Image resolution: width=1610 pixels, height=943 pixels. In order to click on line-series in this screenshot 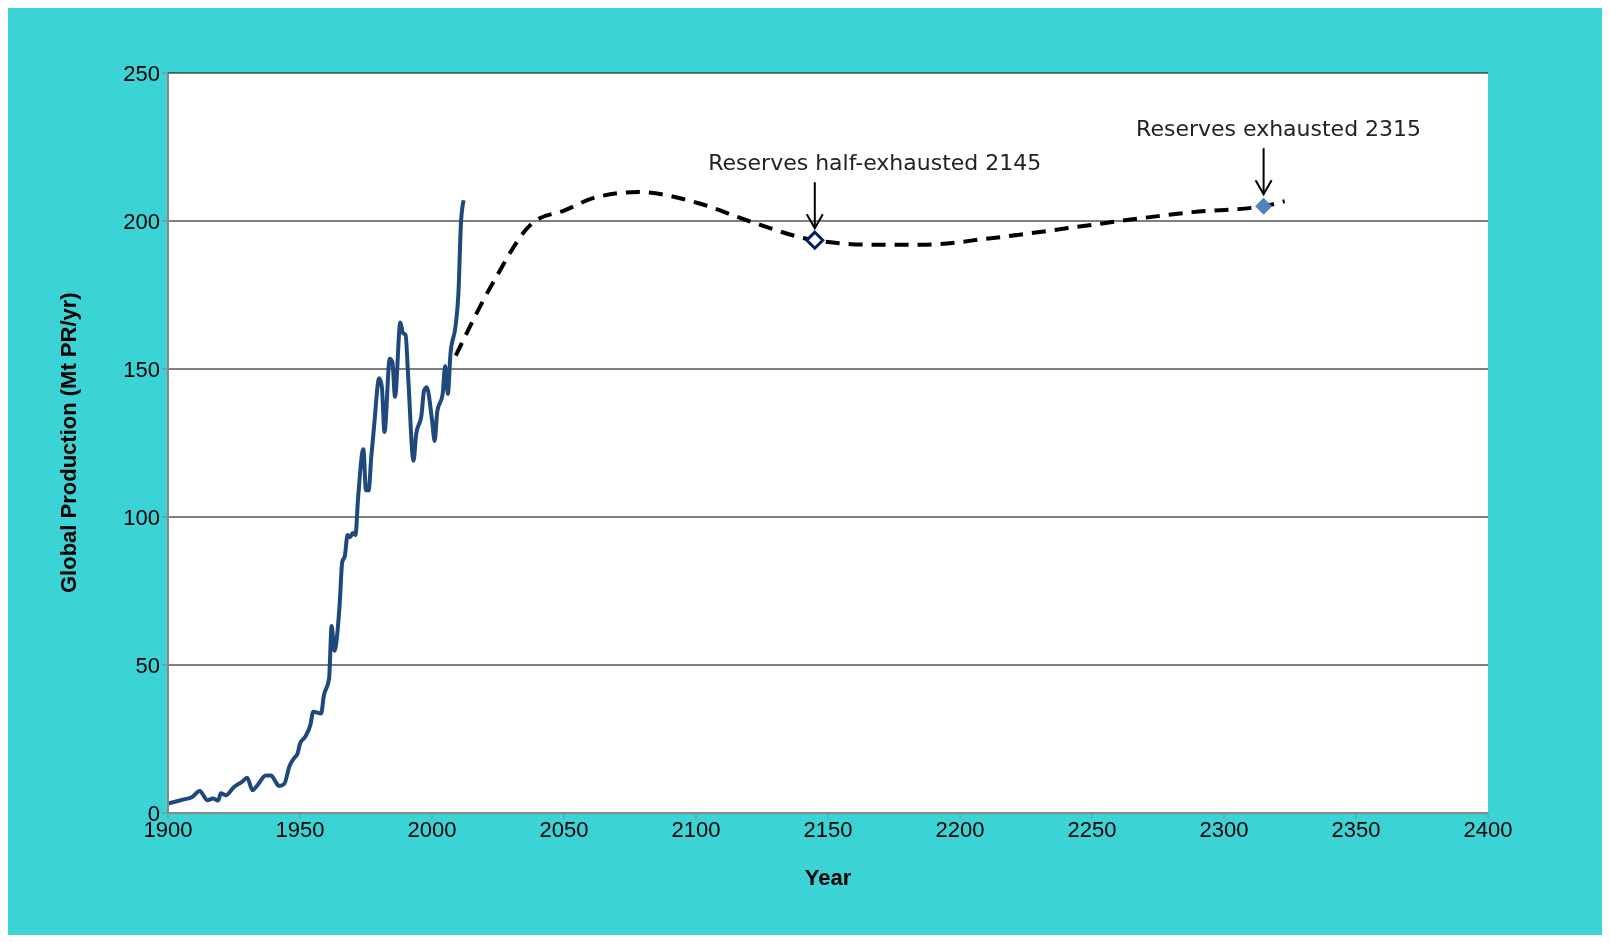, I will do `click(317, 502)`.